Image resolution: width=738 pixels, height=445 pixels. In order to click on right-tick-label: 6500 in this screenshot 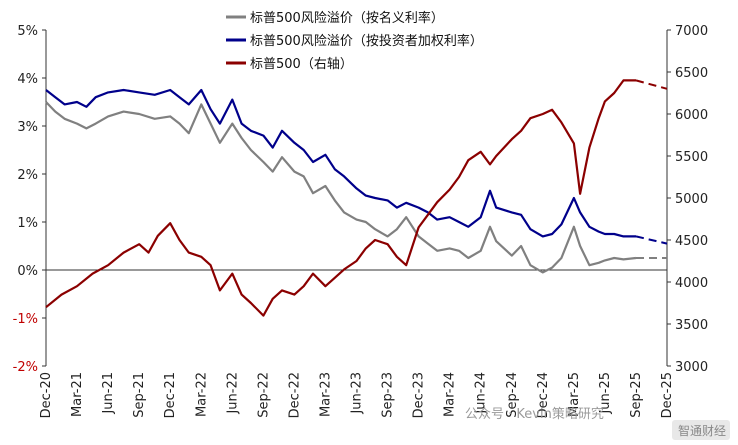, I will do `click(691, 73)`.